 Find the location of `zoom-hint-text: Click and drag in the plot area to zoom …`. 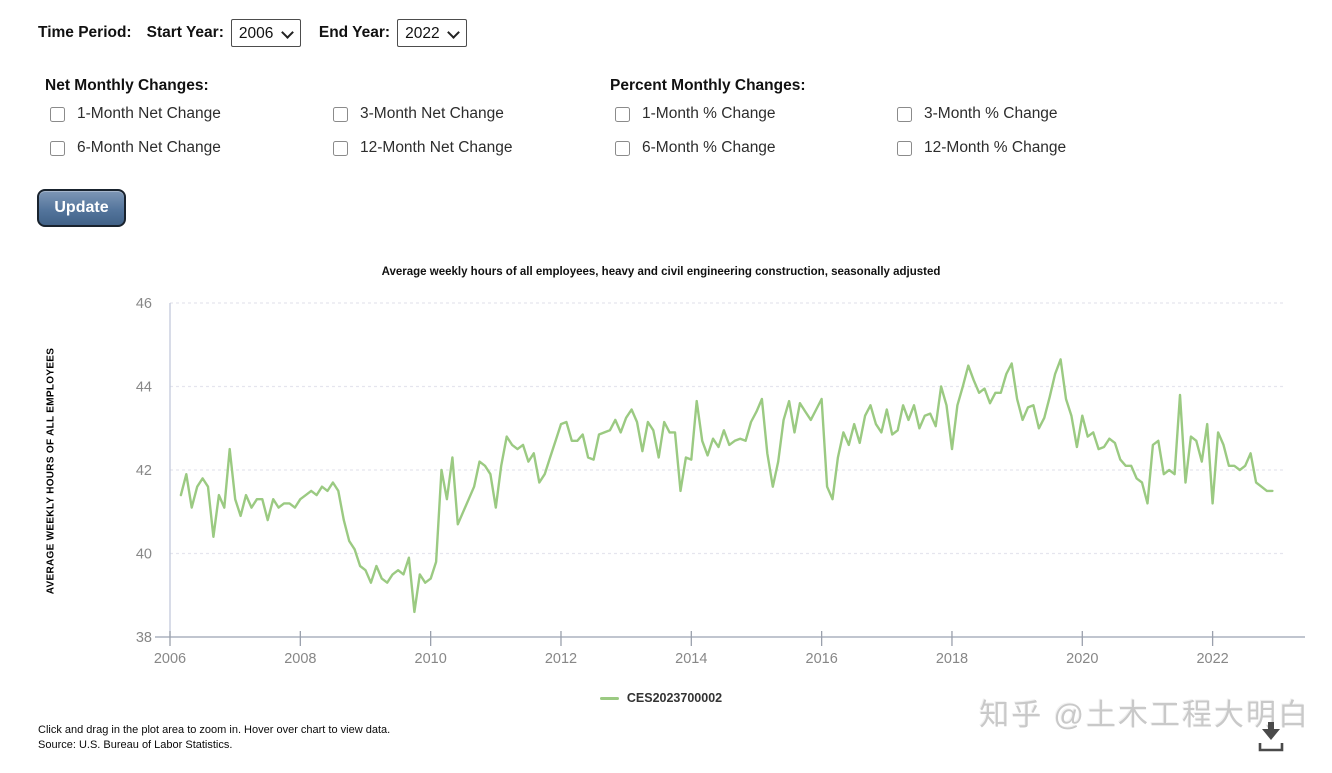

zoom-hint-text: Click and drag in the plot area to zoom … is located at coordinates (214, 730).